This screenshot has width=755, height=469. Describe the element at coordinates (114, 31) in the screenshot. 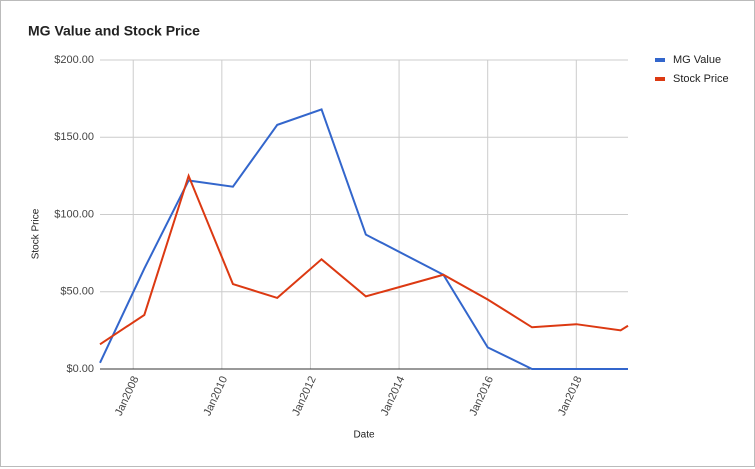

I see `chart-title: MG Value and Stock Price` at that location.